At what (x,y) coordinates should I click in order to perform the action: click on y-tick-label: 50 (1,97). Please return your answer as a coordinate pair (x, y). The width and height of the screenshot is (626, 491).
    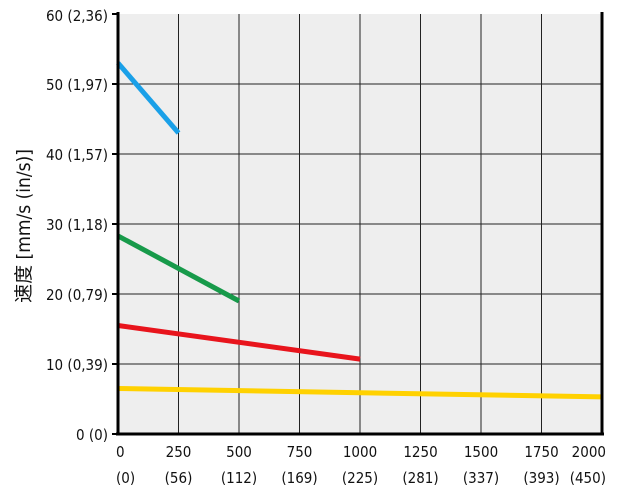
    Looking at the image, I should click on (77, 85).